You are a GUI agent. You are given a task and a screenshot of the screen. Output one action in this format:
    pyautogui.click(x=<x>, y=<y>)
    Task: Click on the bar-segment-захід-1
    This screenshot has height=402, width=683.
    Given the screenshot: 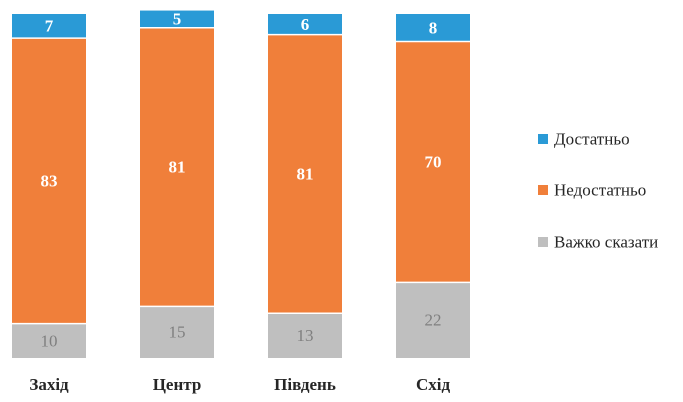 What is the action you would take?
    pyautogui.click(x=49, y=181)
    